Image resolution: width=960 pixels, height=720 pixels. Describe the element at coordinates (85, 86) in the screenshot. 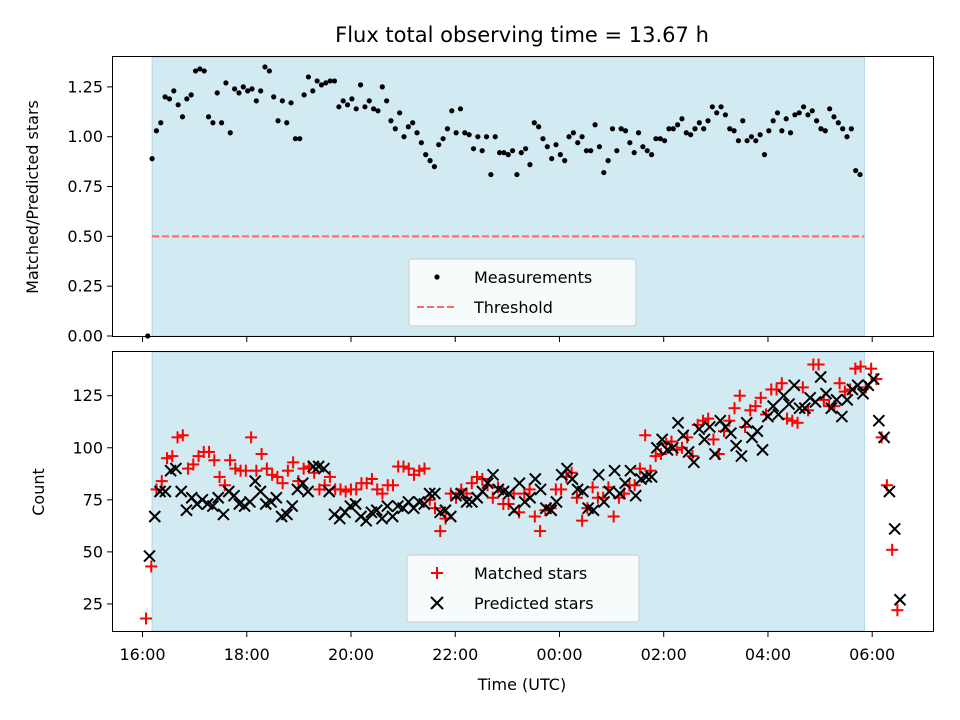

I see `y-tick-label: 1.25` at that location.